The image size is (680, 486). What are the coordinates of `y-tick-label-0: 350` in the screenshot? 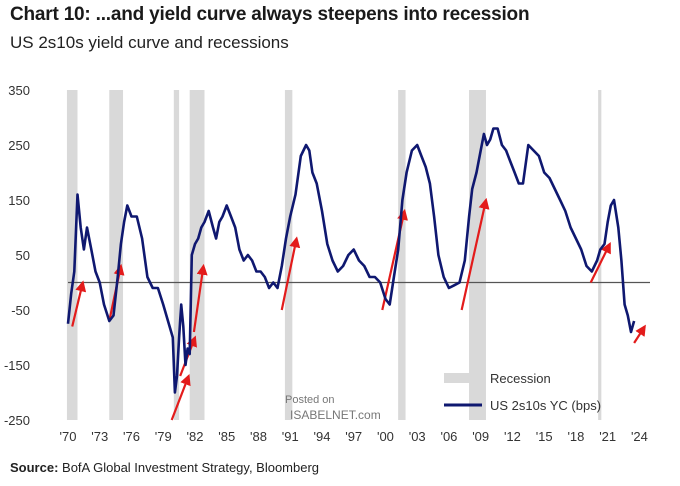 It's located at (19, 90).